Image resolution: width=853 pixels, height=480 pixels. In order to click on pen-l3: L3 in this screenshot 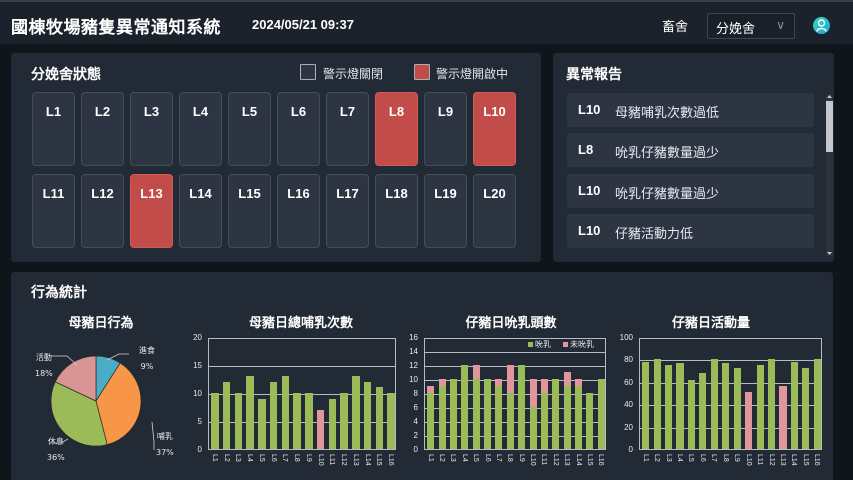, I will do `click(151, 129)`.